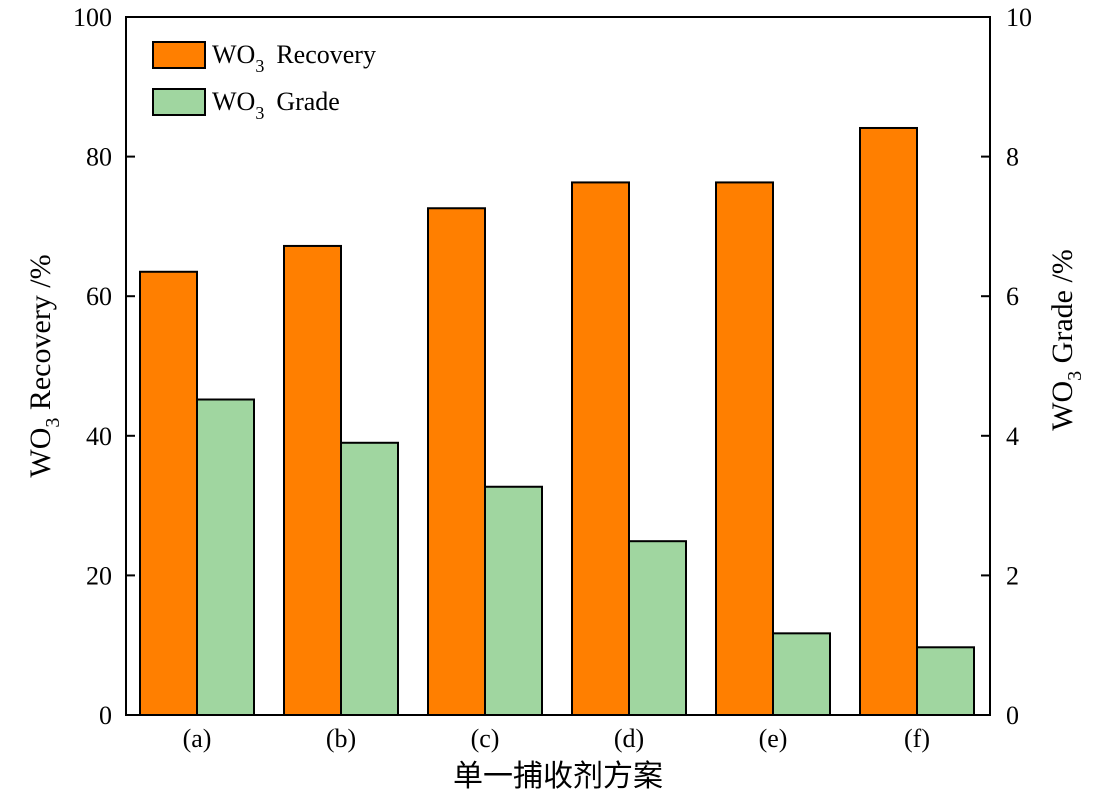 This screenshot has height=792, width=1106. What do you see at coordinates (294, 58) in the screenshot?
I see `legend-label-recovery: WO3 Recovery` at bounding box center [294, 58].